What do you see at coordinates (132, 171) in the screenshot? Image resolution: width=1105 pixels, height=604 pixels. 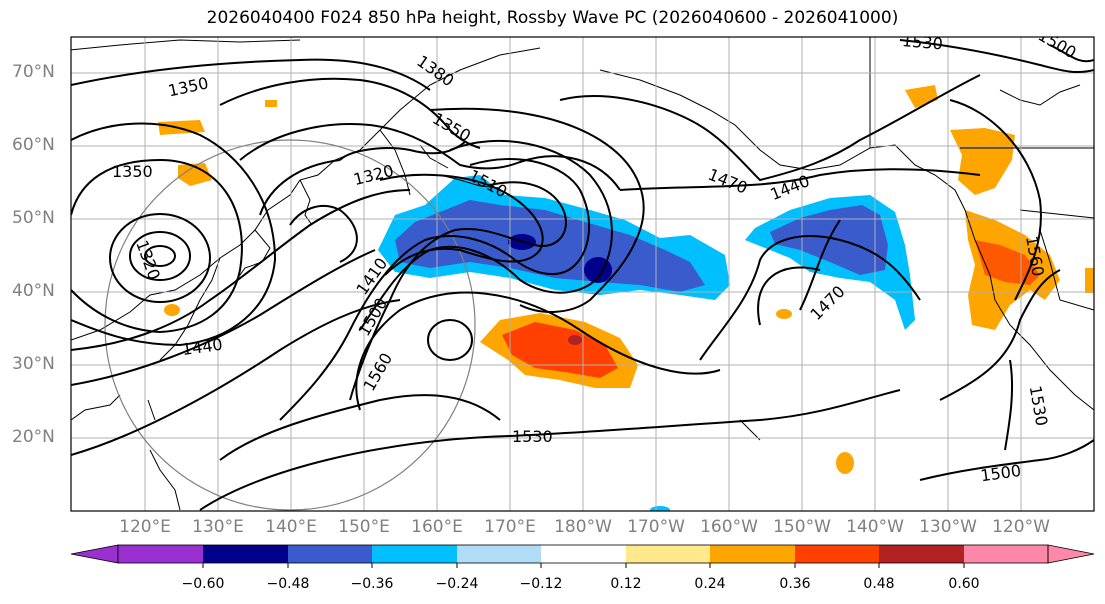 I see `contour-label: 1350` at bounding box center [132, 171].